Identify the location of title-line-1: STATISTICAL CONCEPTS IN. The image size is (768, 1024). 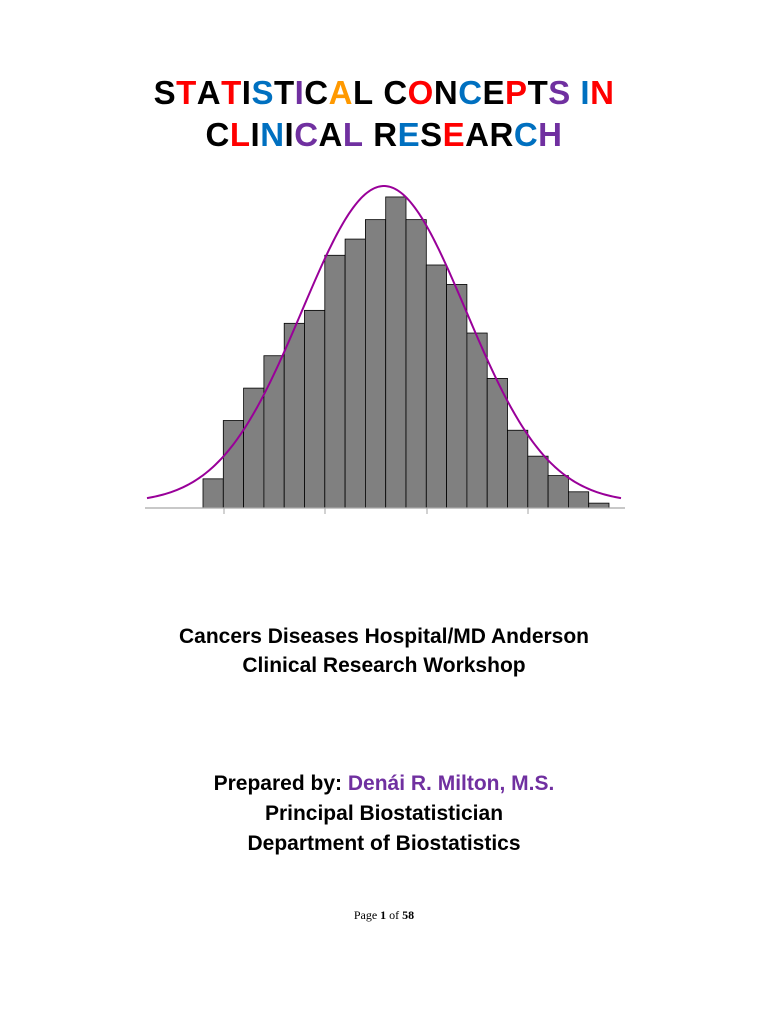
(384, 93).